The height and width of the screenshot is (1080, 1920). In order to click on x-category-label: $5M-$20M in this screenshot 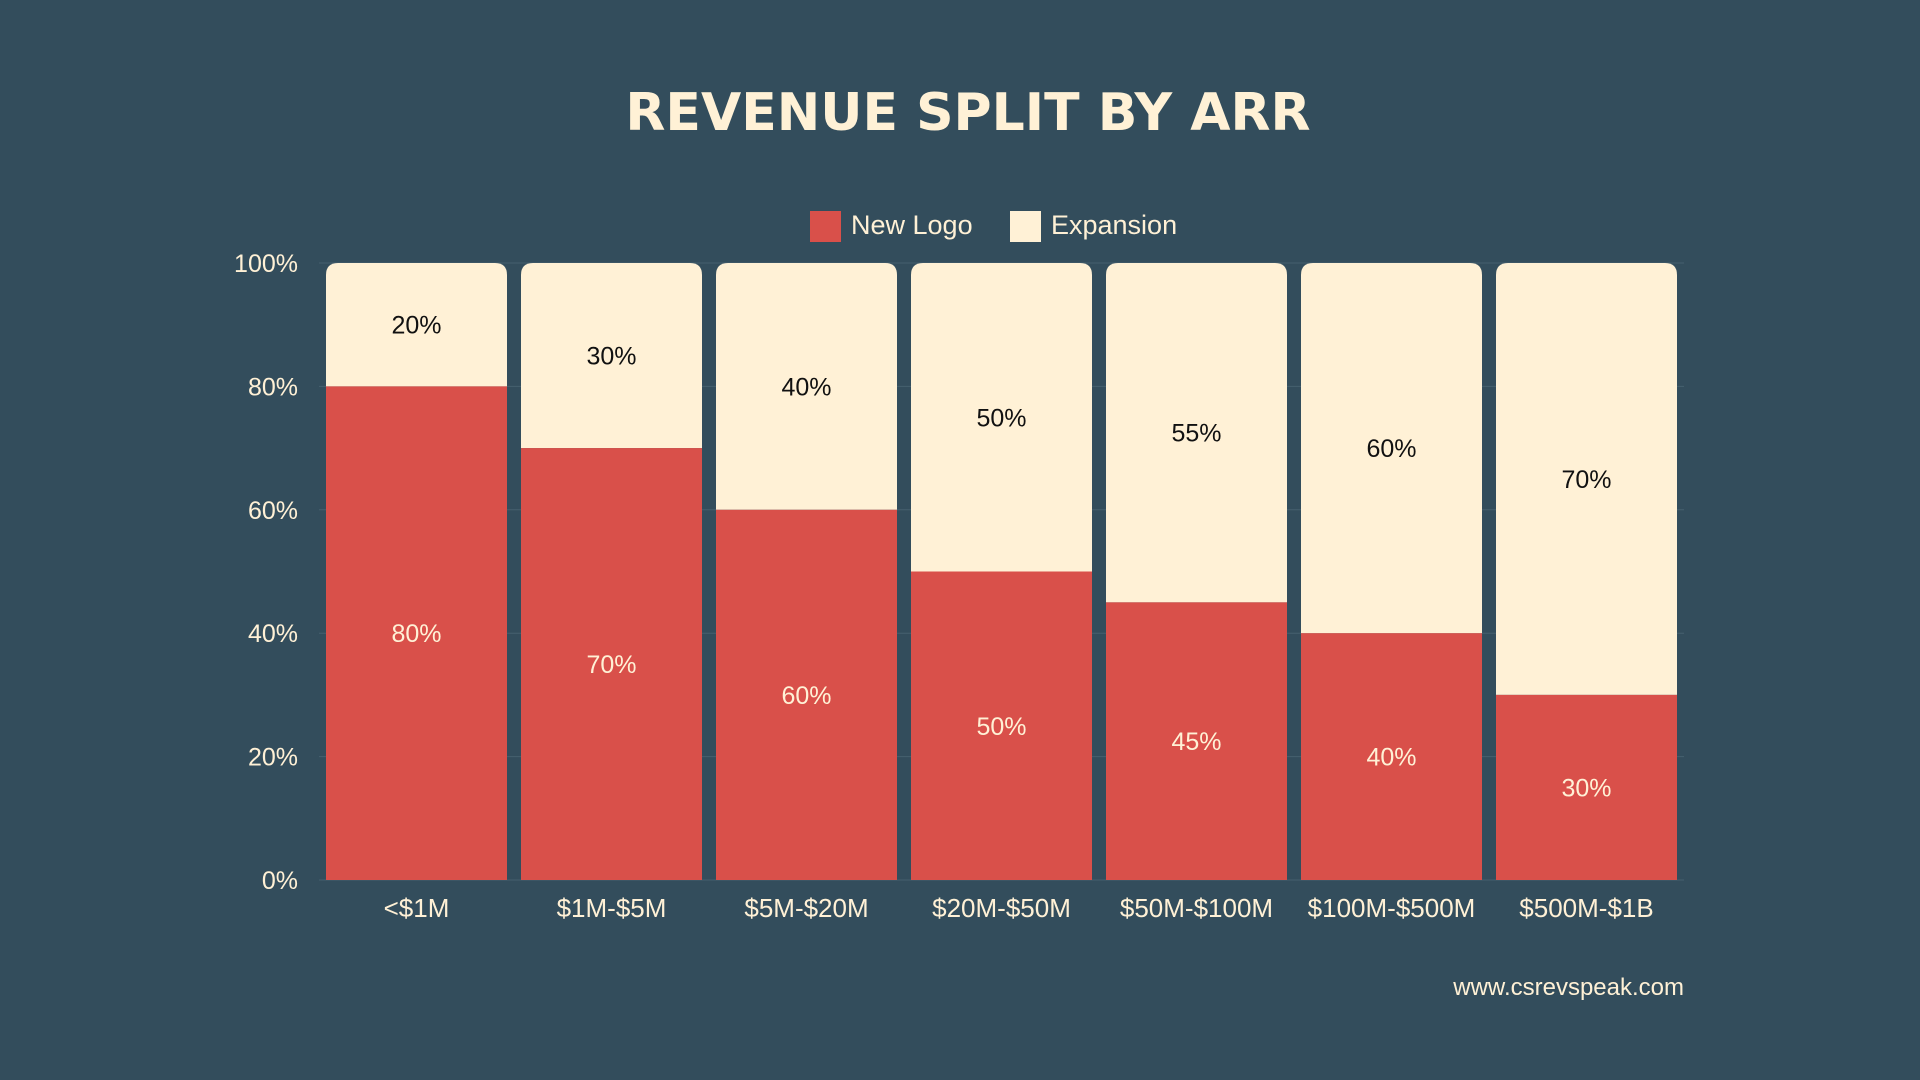, I will do `click(806, 908)`.